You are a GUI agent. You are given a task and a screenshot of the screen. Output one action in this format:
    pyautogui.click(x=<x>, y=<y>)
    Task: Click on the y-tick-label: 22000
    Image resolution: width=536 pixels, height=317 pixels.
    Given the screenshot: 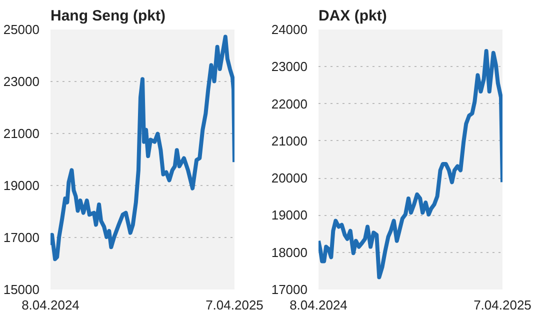 What is the action you would take?
    pyautogui.click(x=289, y=104)
    